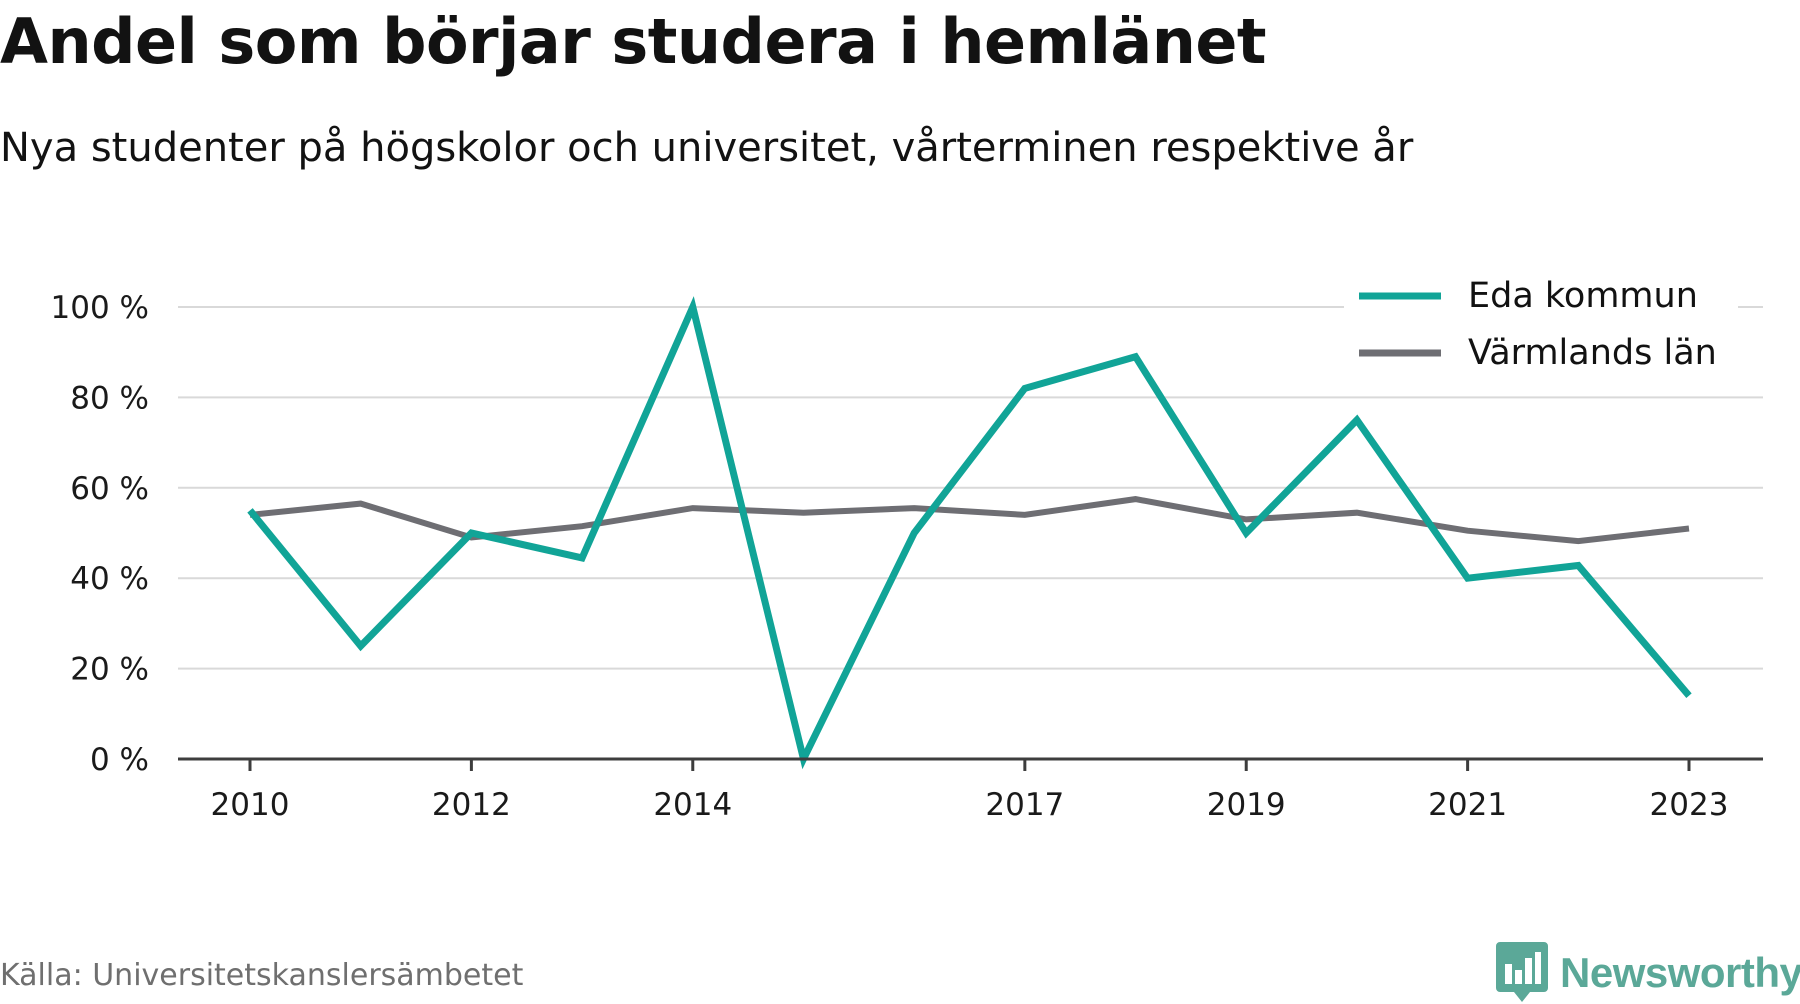 The width and height of the screenshot is (1800, 1004). Describe the element at coordinates (250, 805) in the screenshot. I see `x-tick-label-2010: 2010` at that location.